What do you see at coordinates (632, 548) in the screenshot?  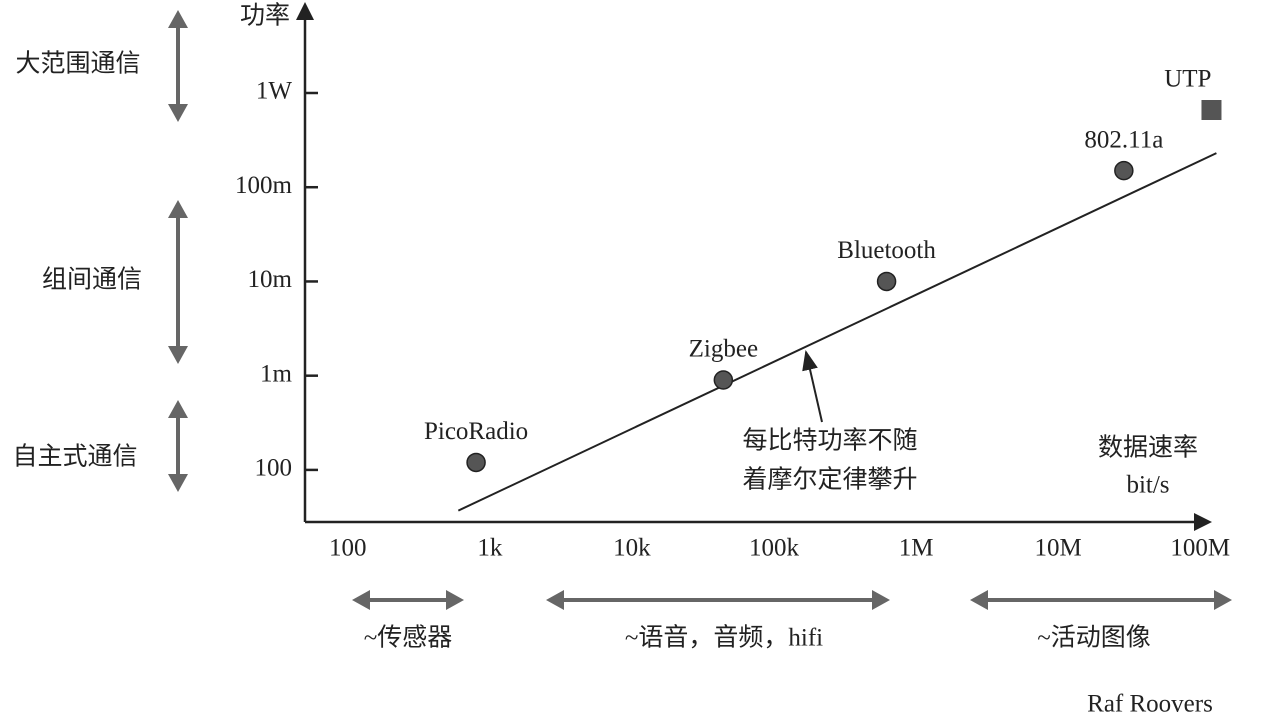 I see `x-tick-label: 10k` at bounding box center [632, 548].